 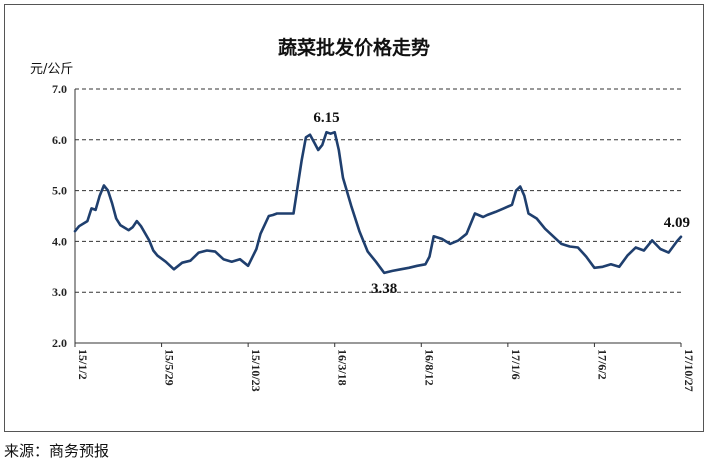 I want to click on data-label: 3.38, so click(x=384, y=289).